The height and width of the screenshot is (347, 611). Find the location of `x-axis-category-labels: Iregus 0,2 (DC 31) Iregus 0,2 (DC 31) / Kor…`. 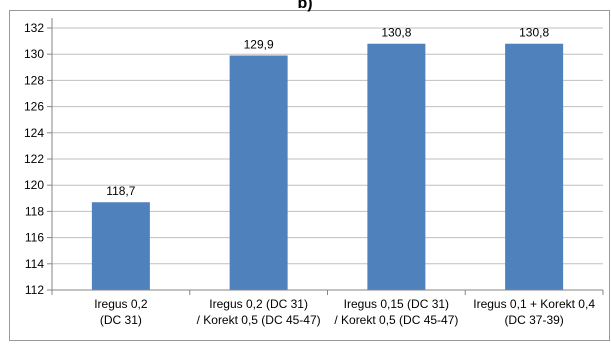

x-axis-category-labels: Iregus 0,2 (DC 31) Iregus 0,2 (DC 31) / Kor… is located at coordinates (344, 312).